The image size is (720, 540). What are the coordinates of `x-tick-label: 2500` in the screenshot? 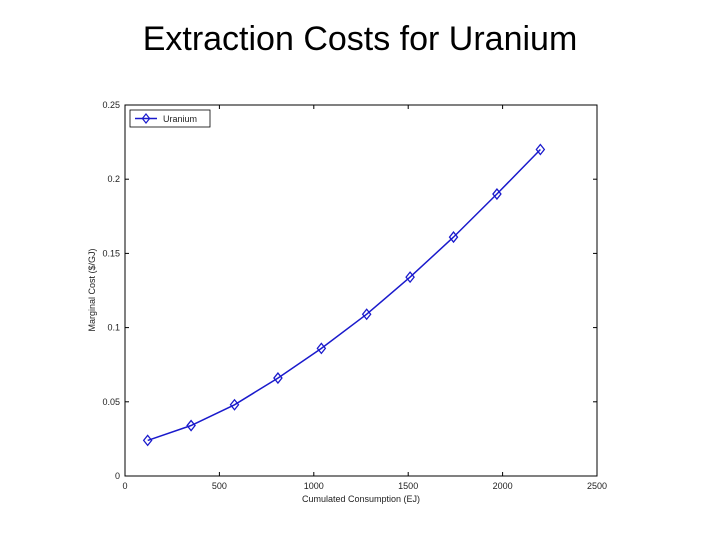 It's located at (597, 486).